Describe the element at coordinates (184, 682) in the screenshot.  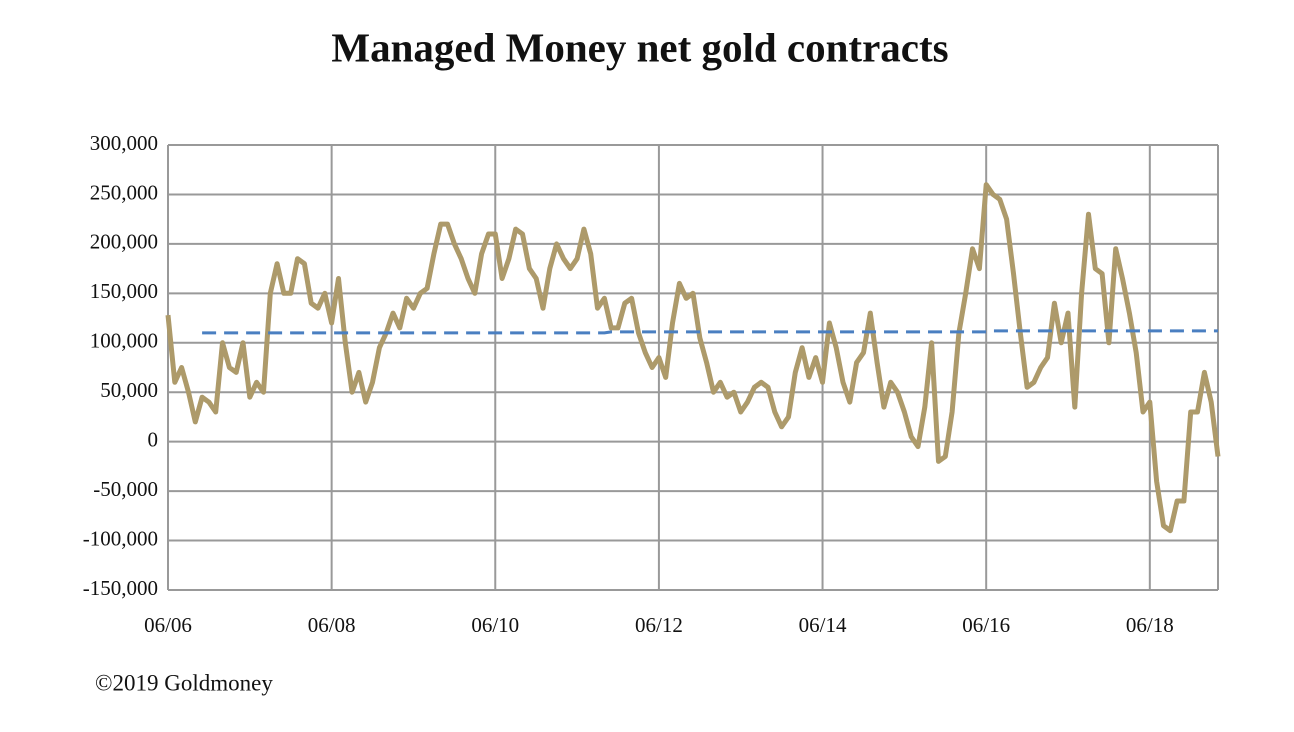
I see `footer: ©2019 Goldmoney` at that location.